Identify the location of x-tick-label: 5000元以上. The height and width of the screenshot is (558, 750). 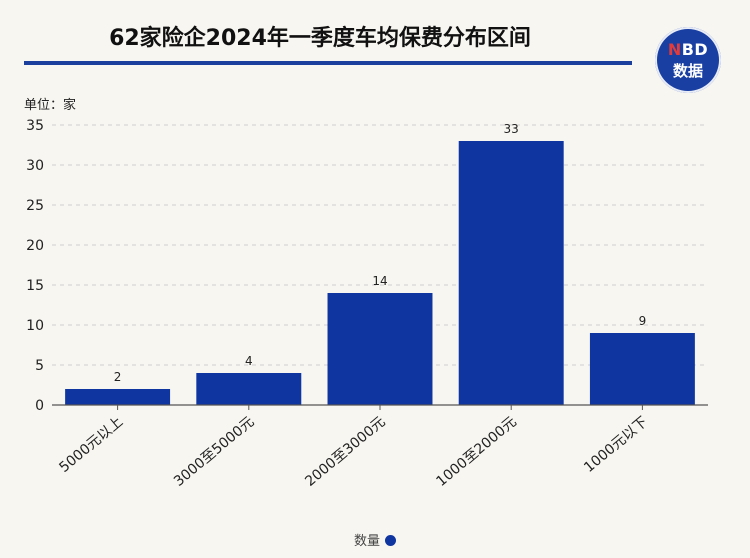
(91, 445).